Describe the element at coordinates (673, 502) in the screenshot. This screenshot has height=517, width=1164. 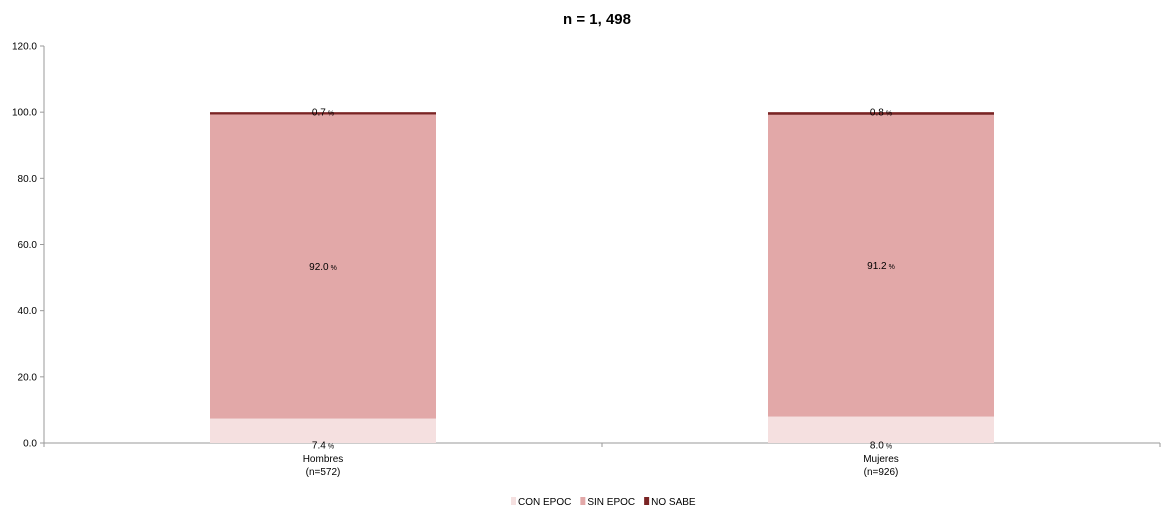
I see `legend-label: NO SABE` at that location.